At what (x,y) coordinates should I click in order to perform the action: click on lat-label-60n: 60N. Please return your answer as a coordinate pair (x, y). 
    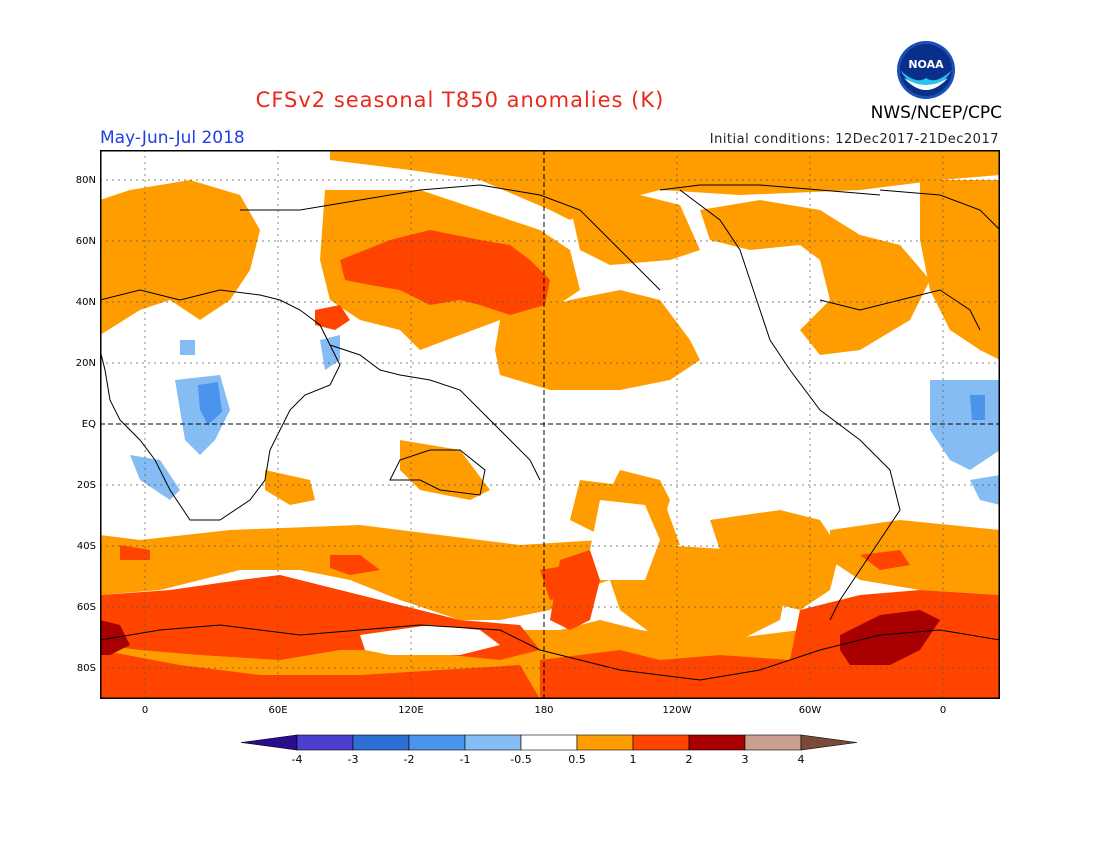
    Looking at the image, I should click on (85, 241).